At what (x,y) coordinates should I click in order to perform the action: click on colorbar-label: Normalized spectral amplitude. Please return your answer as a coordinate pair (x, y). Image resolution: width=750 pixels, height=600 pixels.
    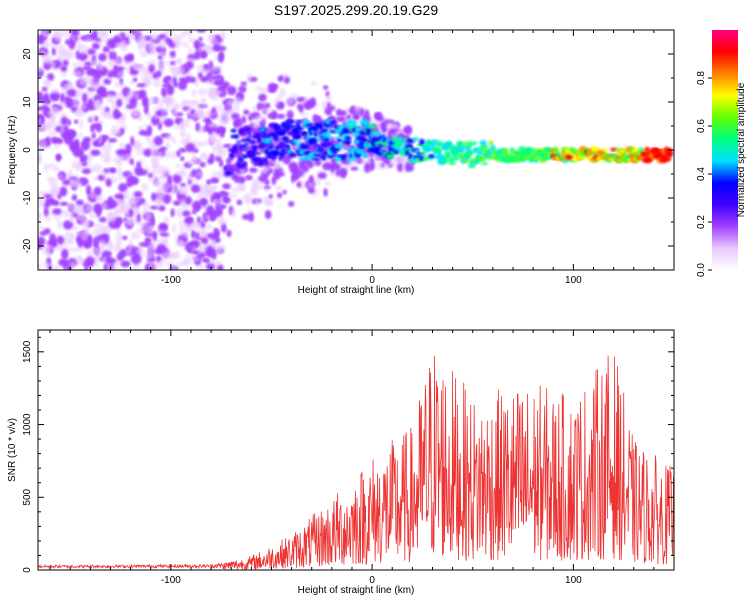
    Looking at the image, I should click on (741, 149).